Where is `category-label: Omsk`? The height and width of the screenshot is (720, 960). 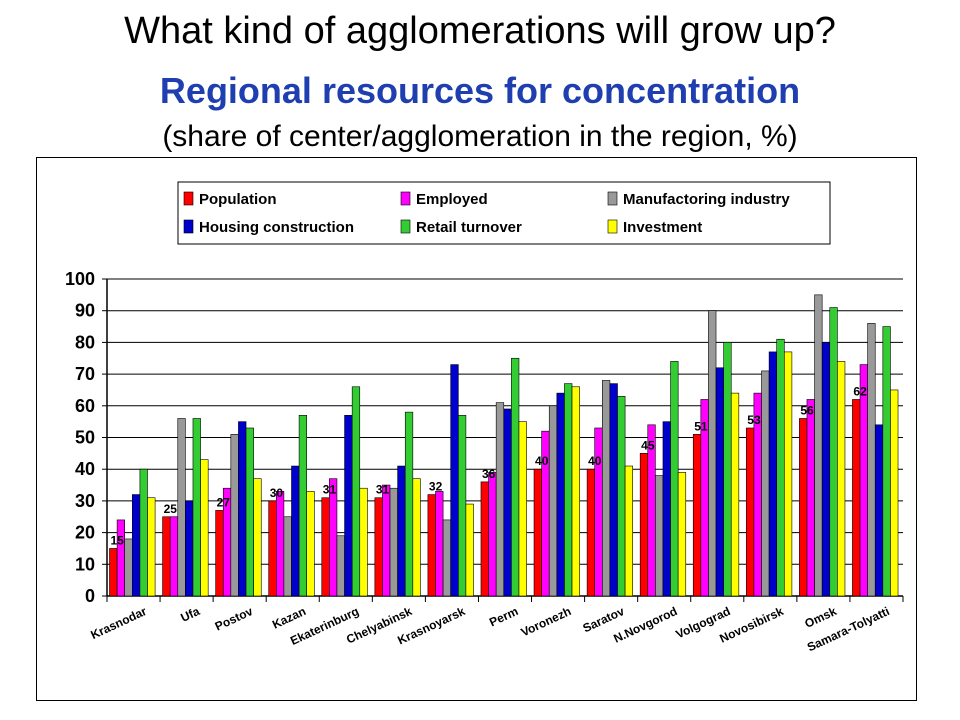
category-label: Omsk is located at coordinates (821, 617).